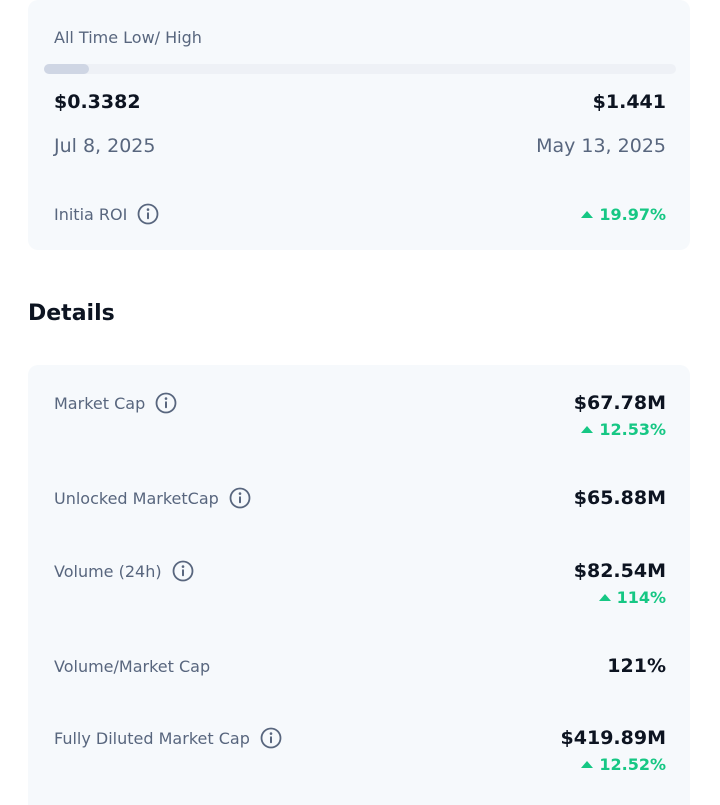 The image size is (720, 805). What do you see at coordinates (619, 571) in the screenshot?
I see `row-value: $82.54M` at bounding box center [619, 571].